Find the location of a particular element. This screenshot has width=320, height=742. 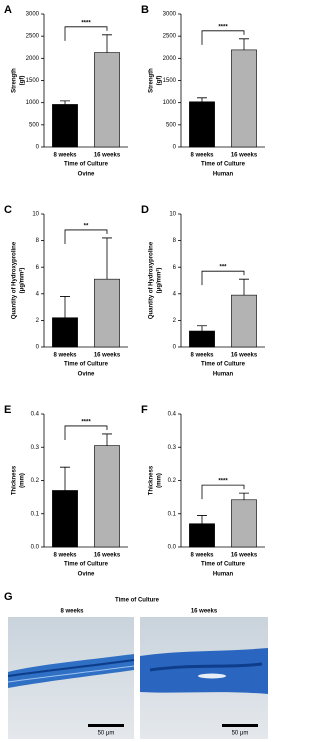

y-tick-label: 0.3 is located at coordinates (35, 448).